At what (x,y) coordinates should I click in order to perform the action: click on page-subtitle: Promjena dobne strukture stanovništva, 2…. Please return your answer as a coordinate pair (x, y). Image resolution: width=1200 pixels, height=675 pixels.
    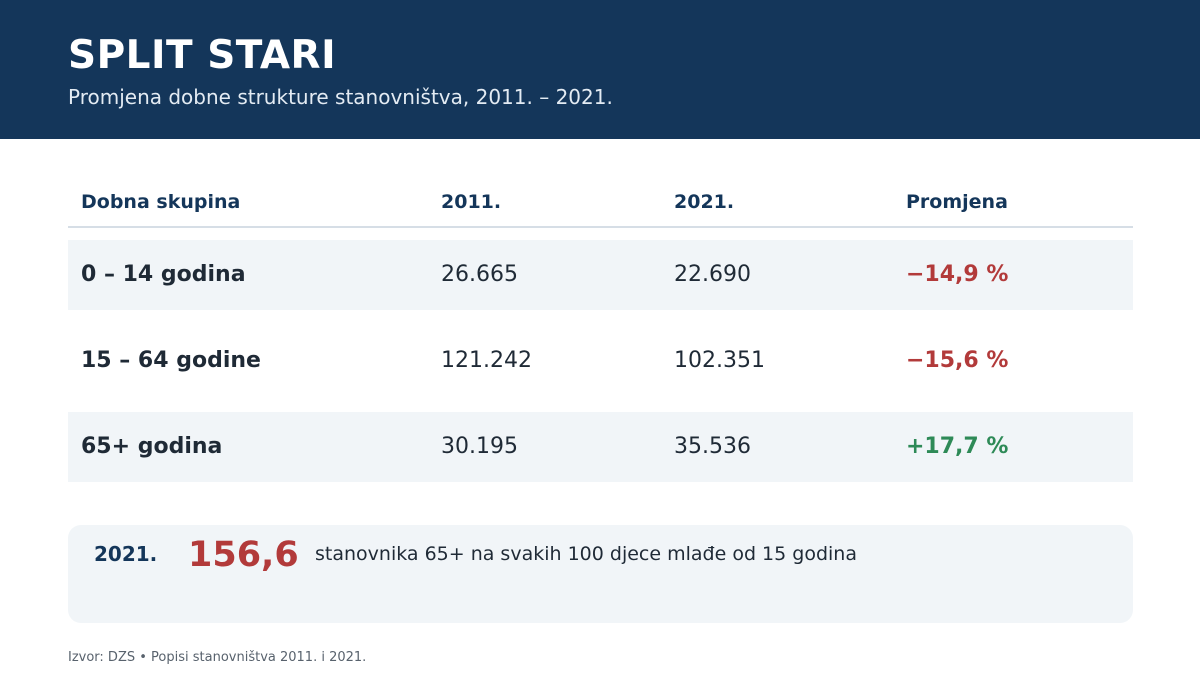
    Looking at the image, I should click on (340, 97).